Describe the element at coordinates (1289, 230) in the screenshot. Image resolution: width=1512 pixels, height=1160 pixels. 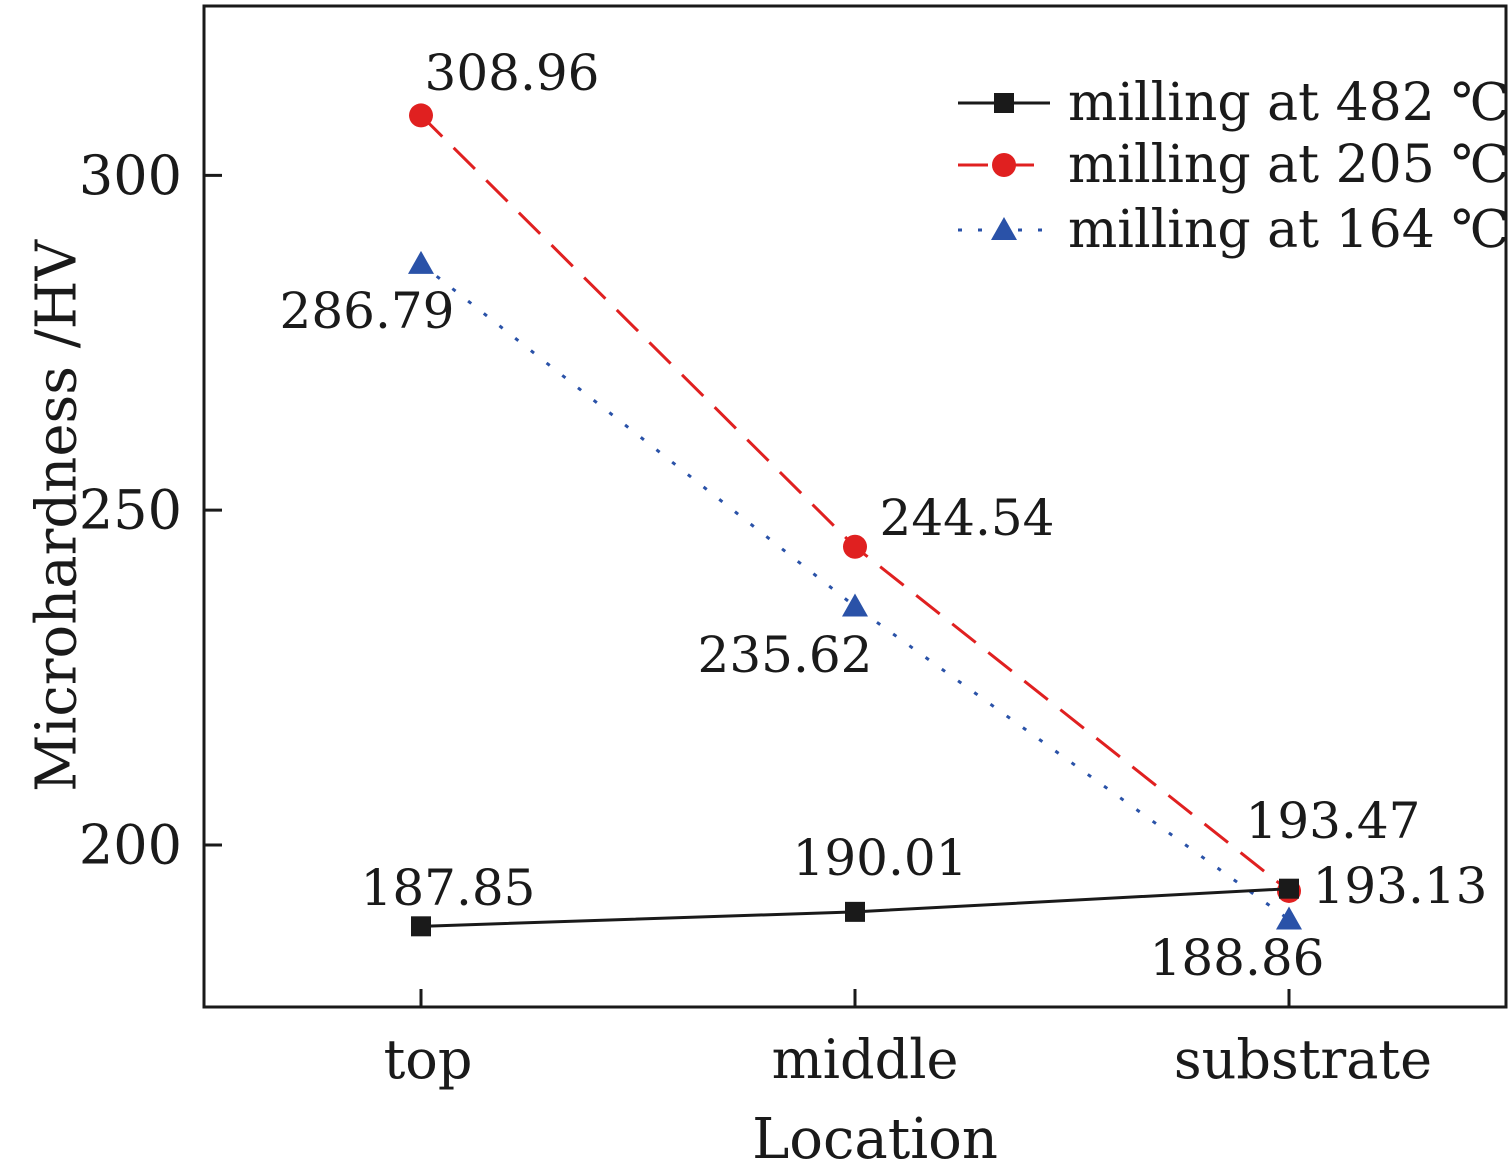
I see `legend-label: milling at 164 ℃` at that location.